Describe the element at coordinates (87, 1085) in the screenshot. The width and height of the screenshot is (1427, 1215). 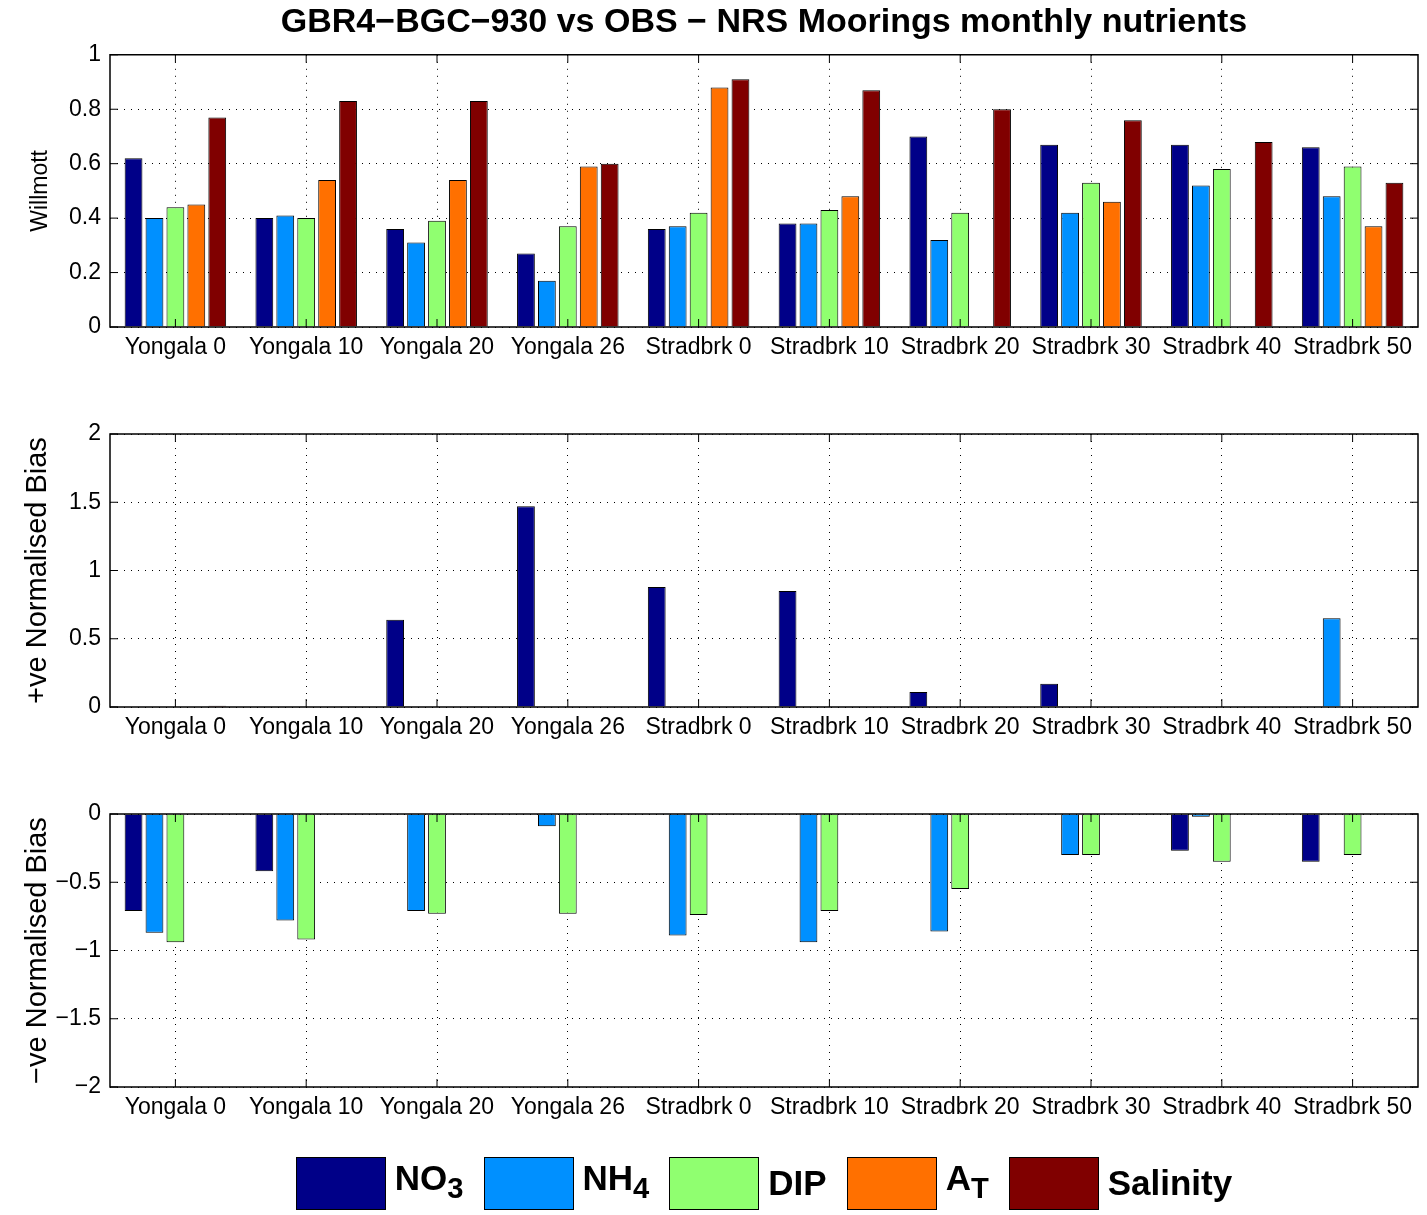
I see `y-tick-label: −2` at that location.